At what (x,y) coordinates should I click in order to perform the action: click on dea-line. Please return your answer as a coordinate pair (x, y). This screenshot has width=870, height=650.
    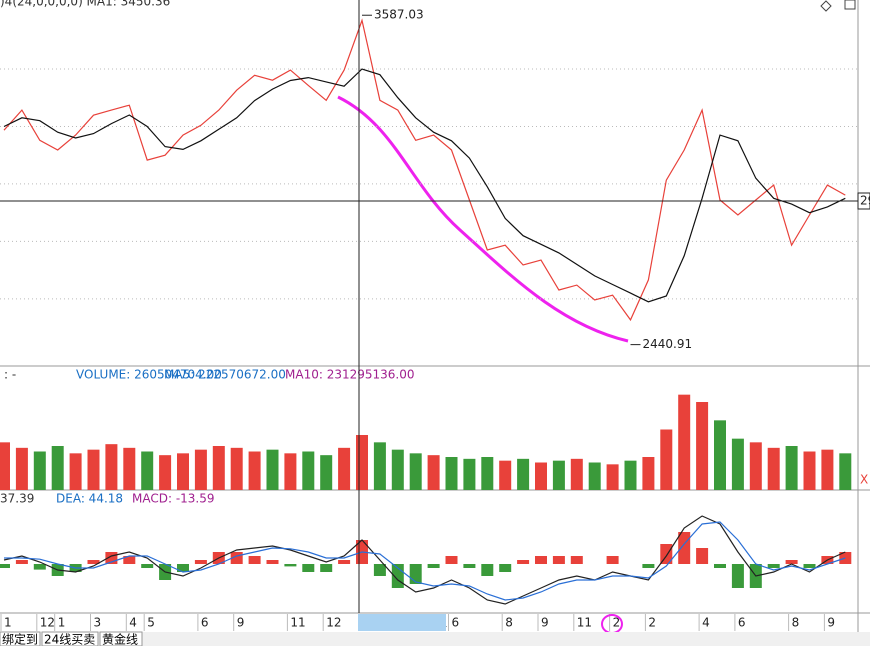
    Looking at the image, I should click on (425, 561).